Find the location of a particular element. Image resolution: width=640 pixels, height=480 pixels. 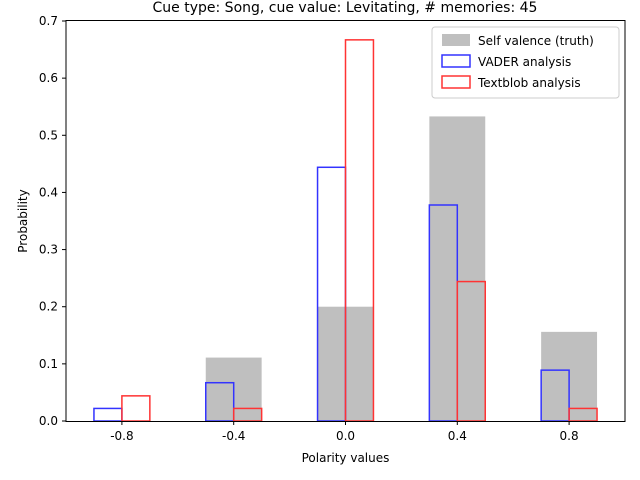

legend-label-1: VADER analysis is located at coordinates (524, 62).